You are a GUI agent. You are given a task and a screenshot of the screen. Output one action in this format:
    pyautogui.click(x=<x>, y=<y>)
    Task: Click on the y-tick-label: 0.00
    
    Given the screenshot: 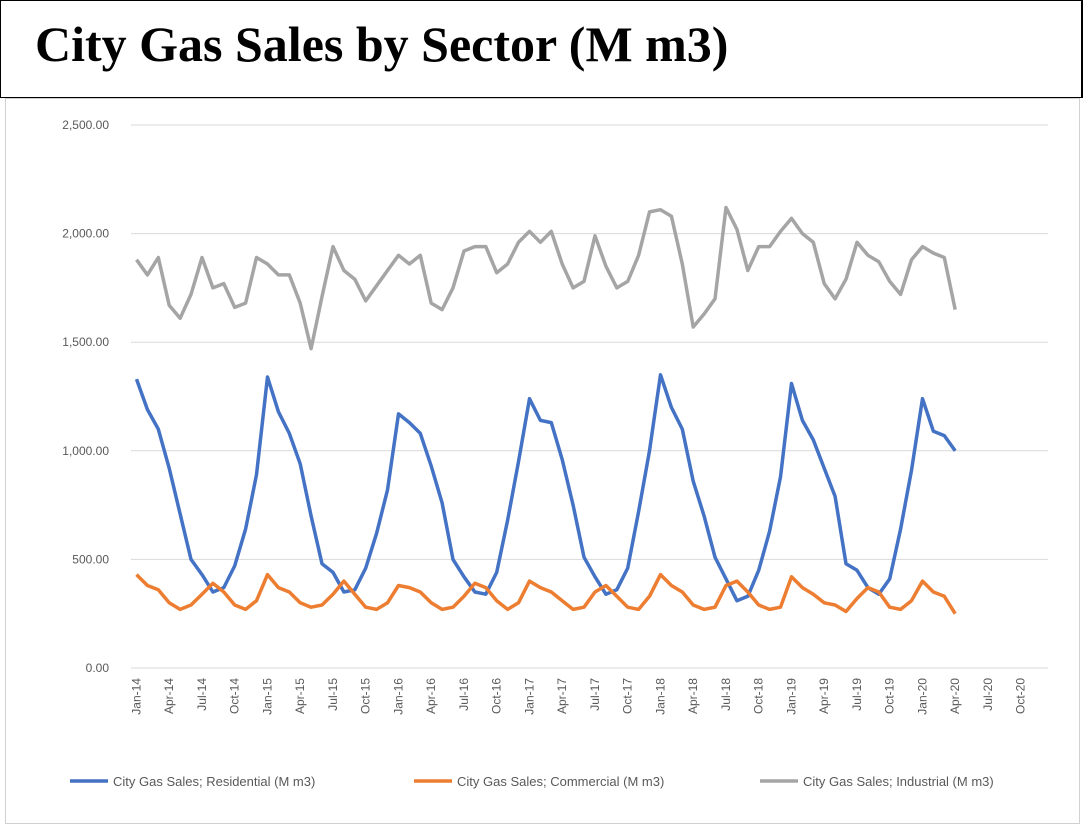 What is the action you would take?
    pyautogui.click(x=98, y=668)
    